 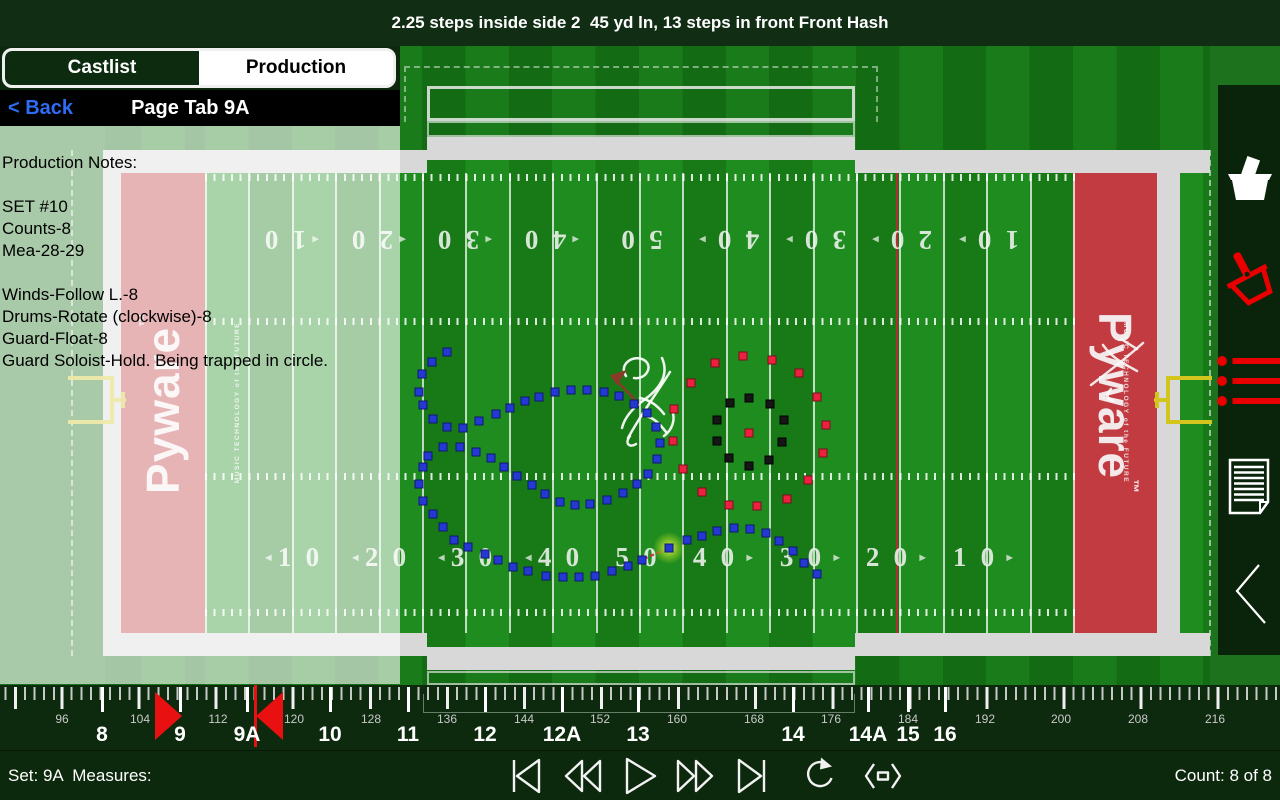 What do you see at coordinates (269, 716) in the screenshot?
I see `set-range-flag` at bounding box center [269, 716].